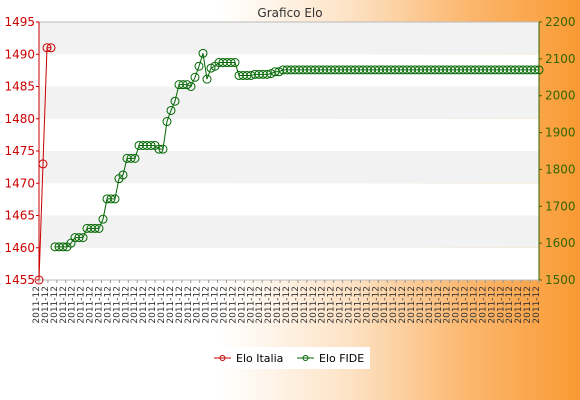 This screenshot has height=400, width=580. I want to click on y-tick-label-left: 1455, so click(19, 280).